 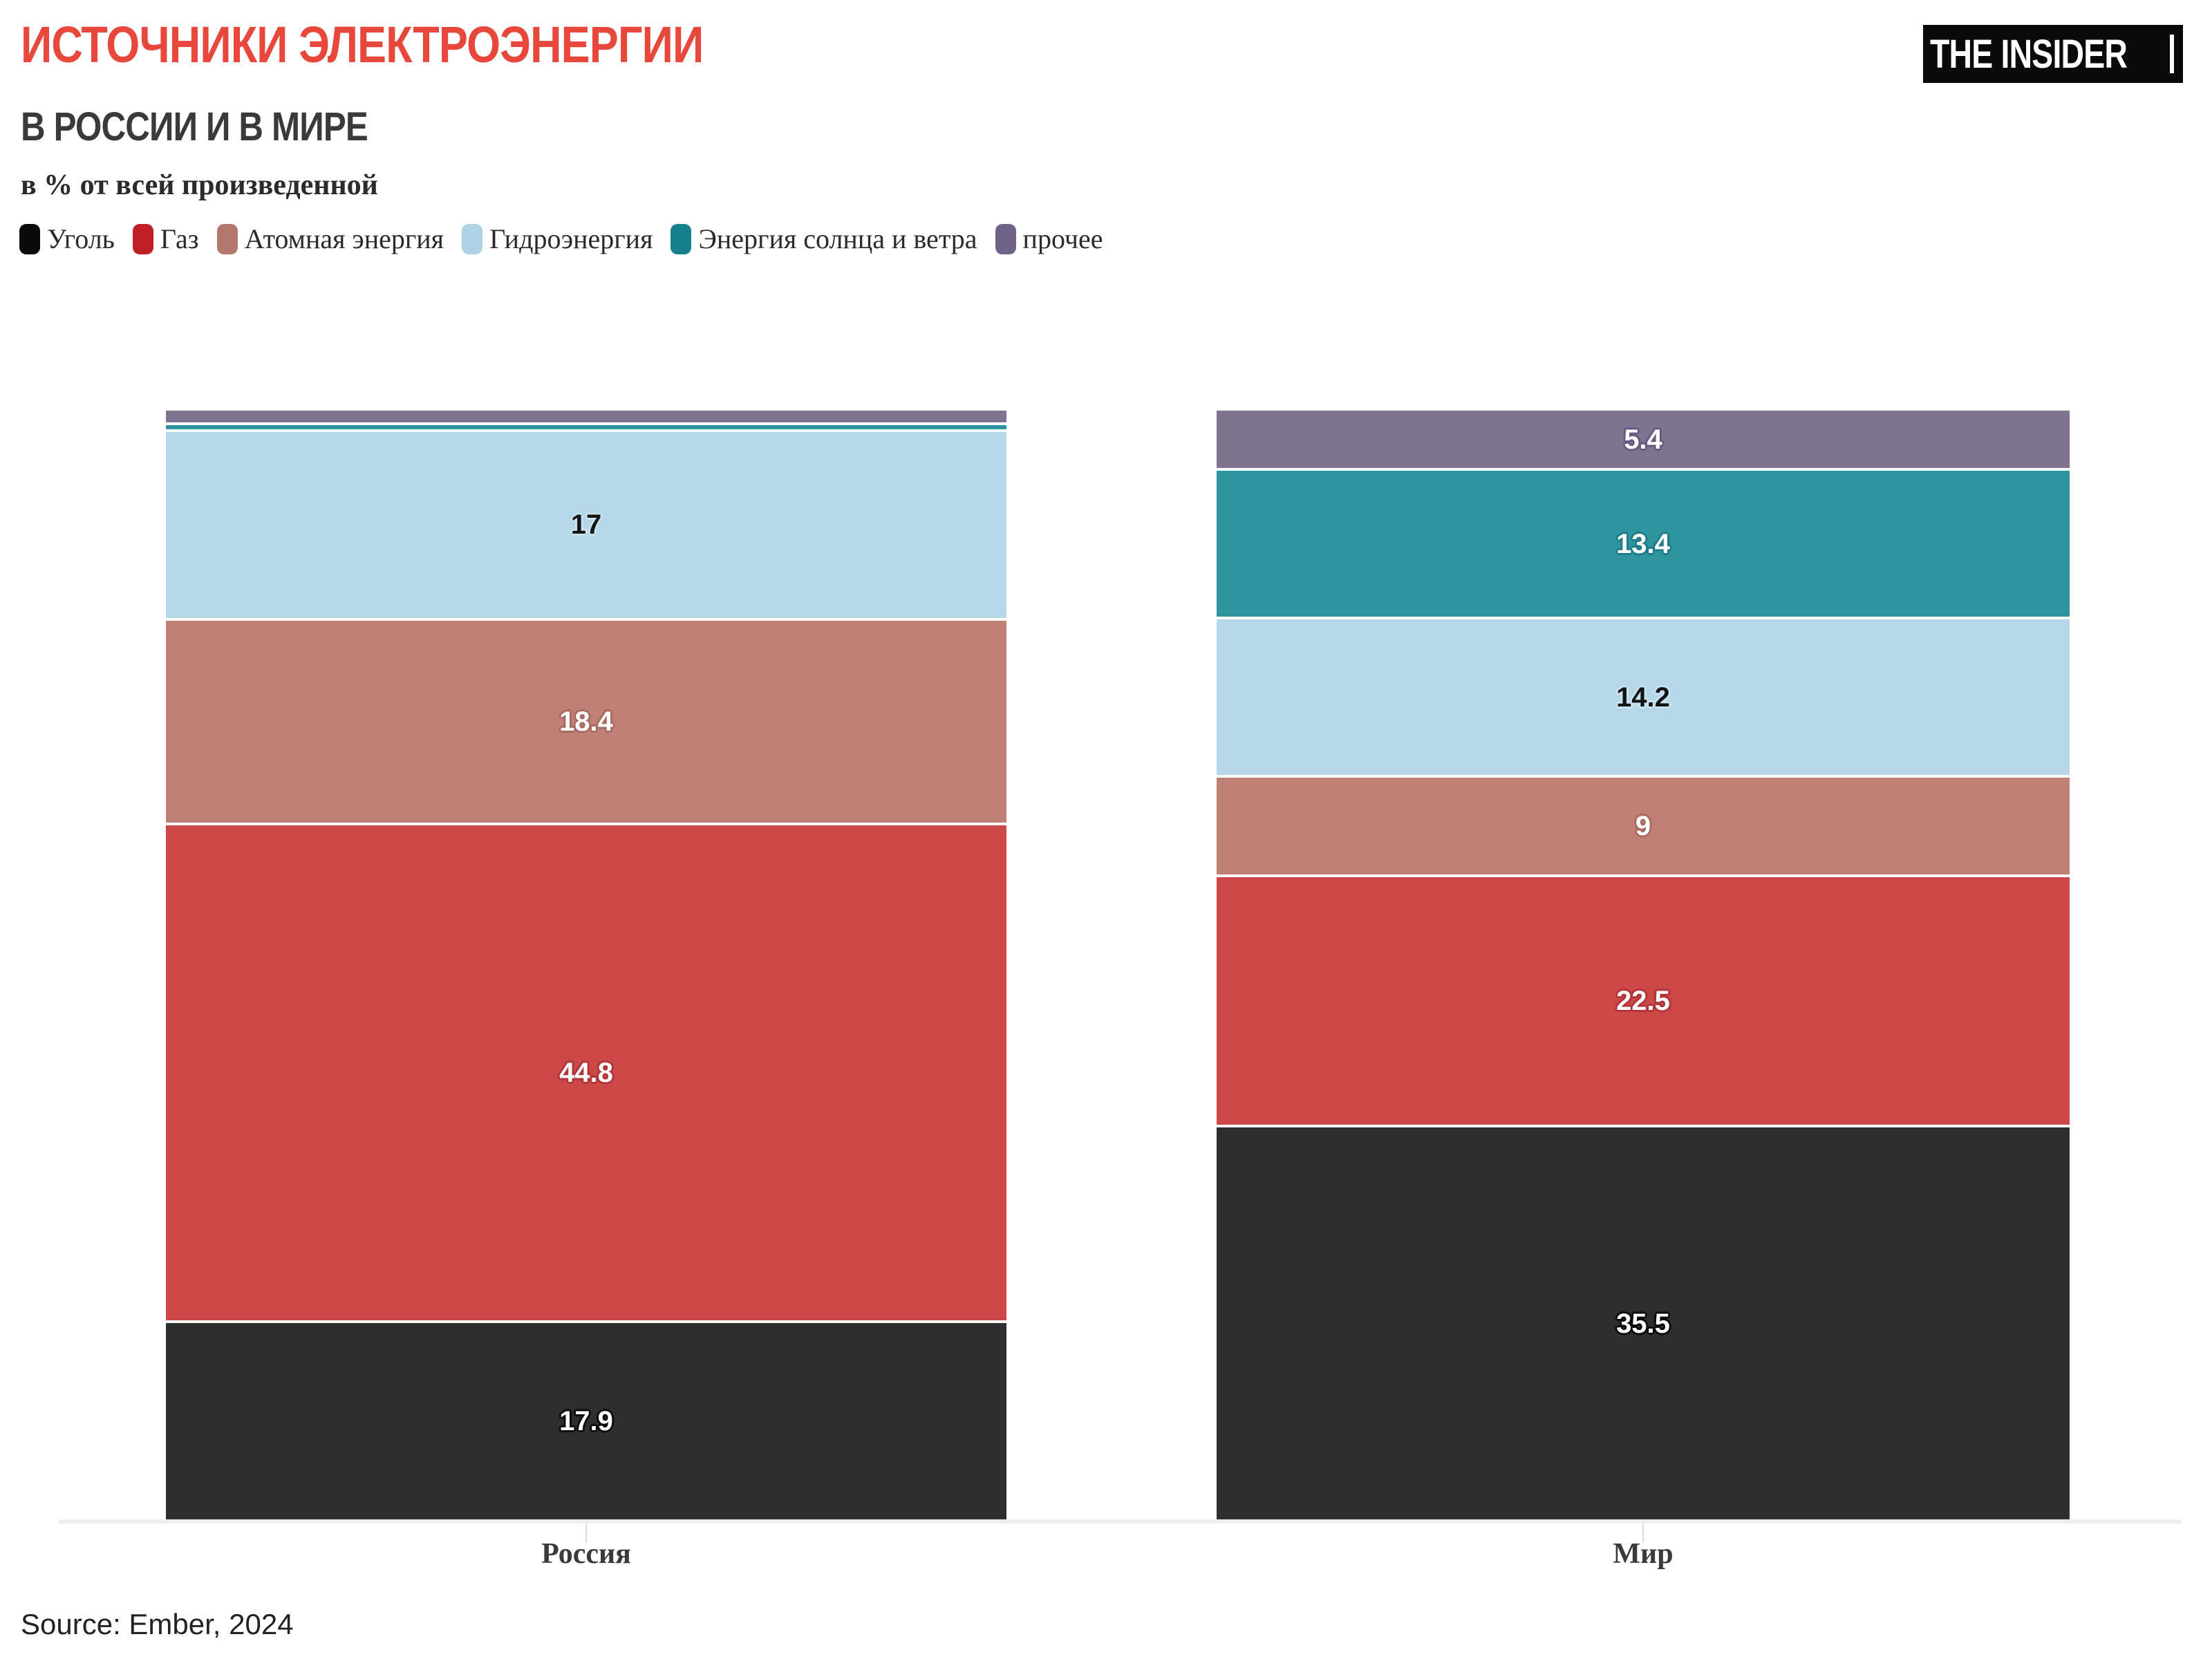 What do you see at coordinates (586, 1534) in the screenshot?
I see `axis-tick-russia` at bounding box center [586, 1534].